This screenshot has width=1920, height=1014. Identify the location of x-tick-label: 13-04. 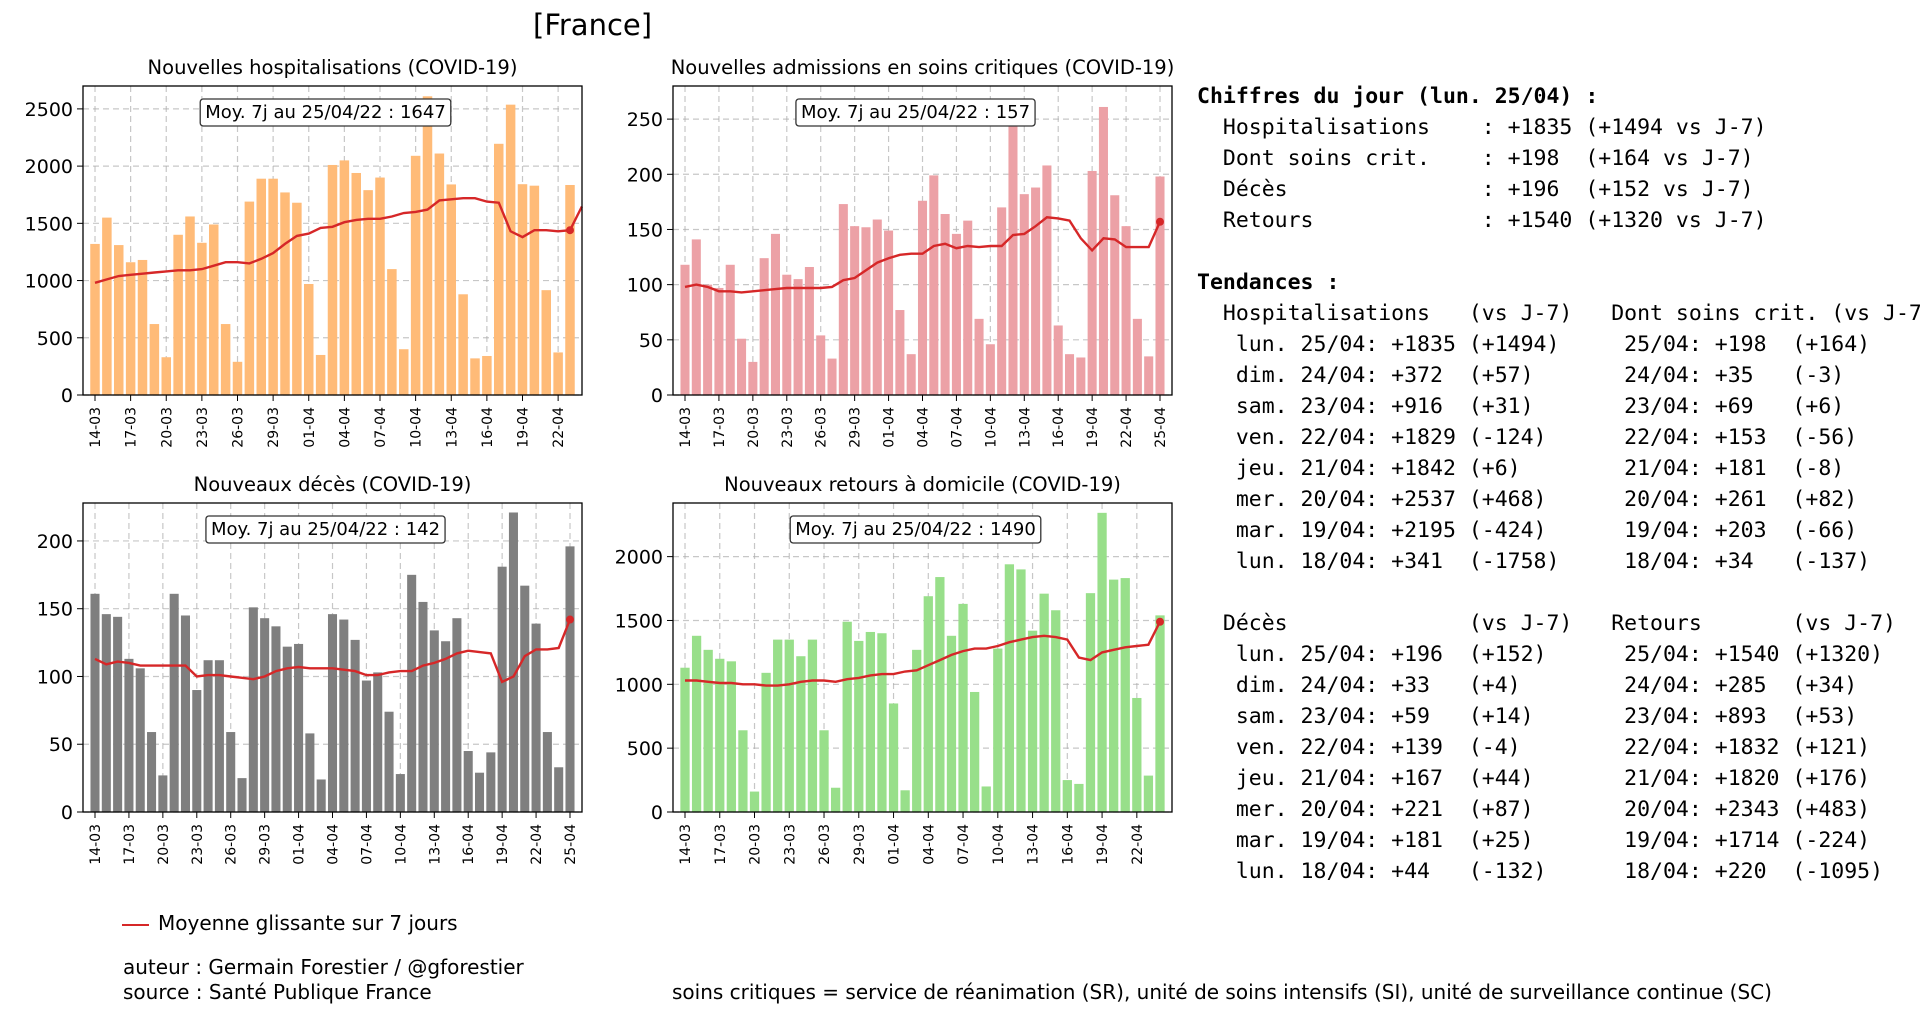
(452, 427).